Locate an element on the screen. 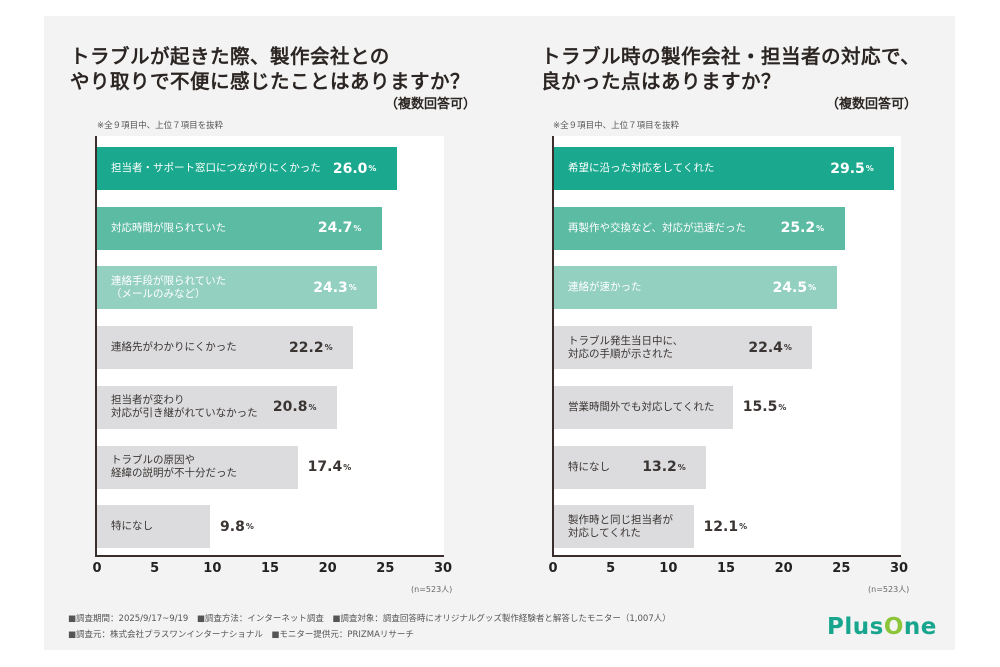 The height and width of the screenshot is (667, 1000). bar-value-label: 17.4% is located at coordinates (329, 467).